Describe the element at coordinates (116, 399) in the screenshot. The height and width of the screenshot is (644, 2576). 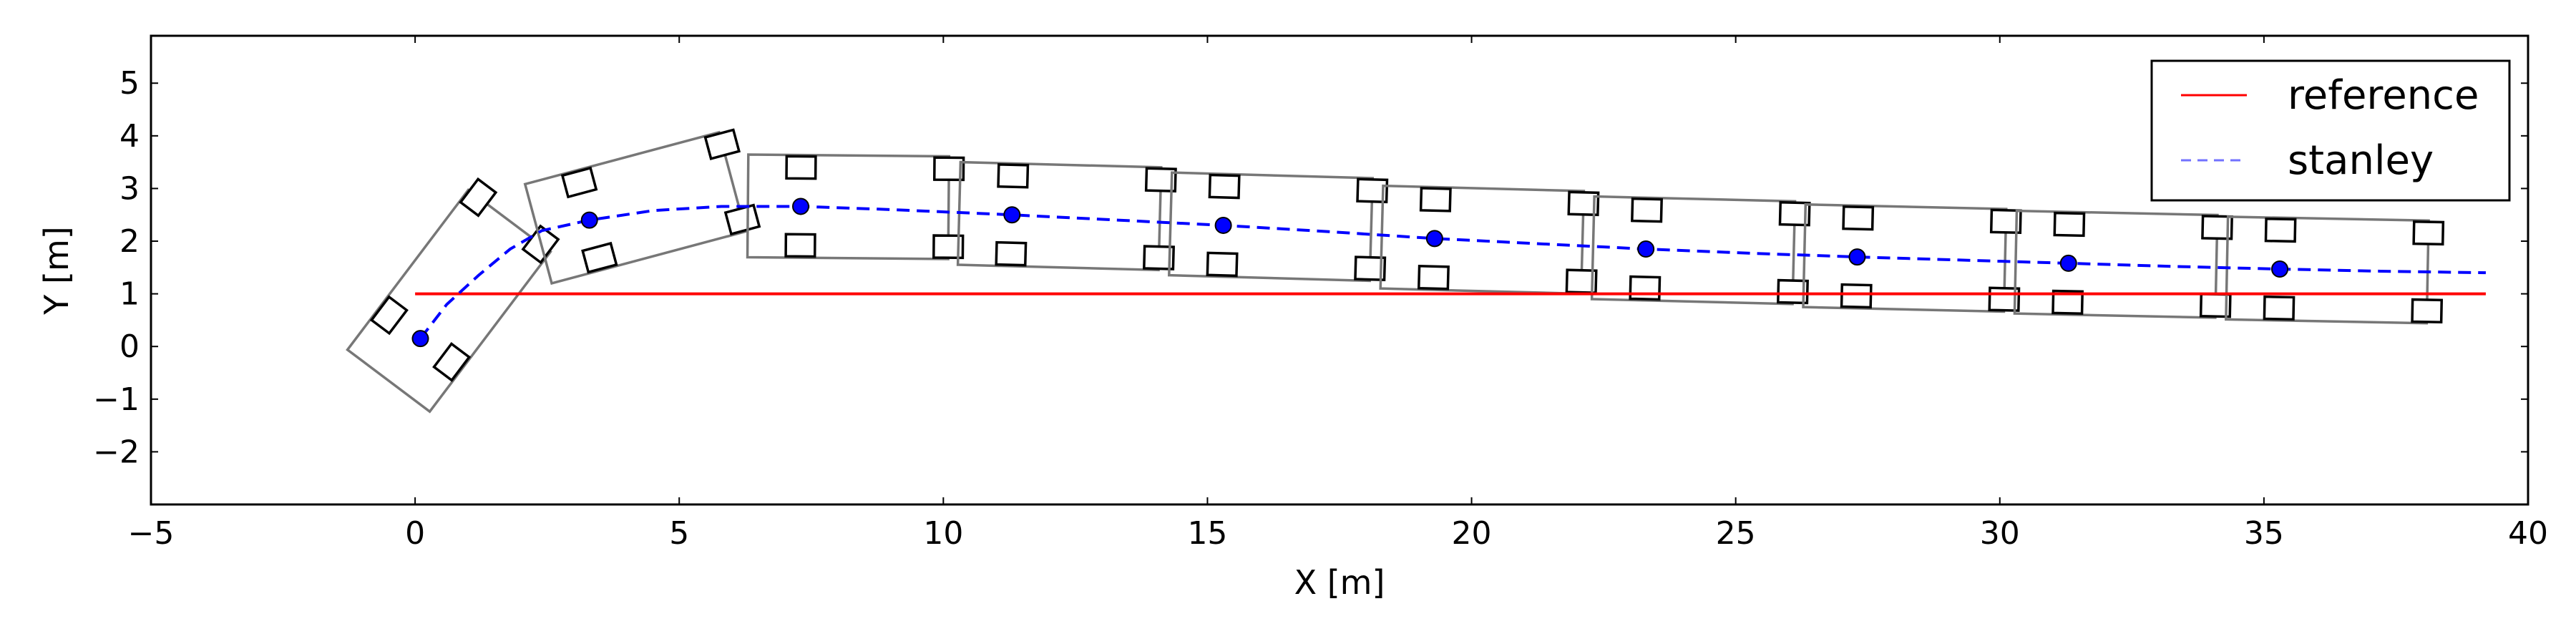
I see `y-tick-label: −1` at that location.